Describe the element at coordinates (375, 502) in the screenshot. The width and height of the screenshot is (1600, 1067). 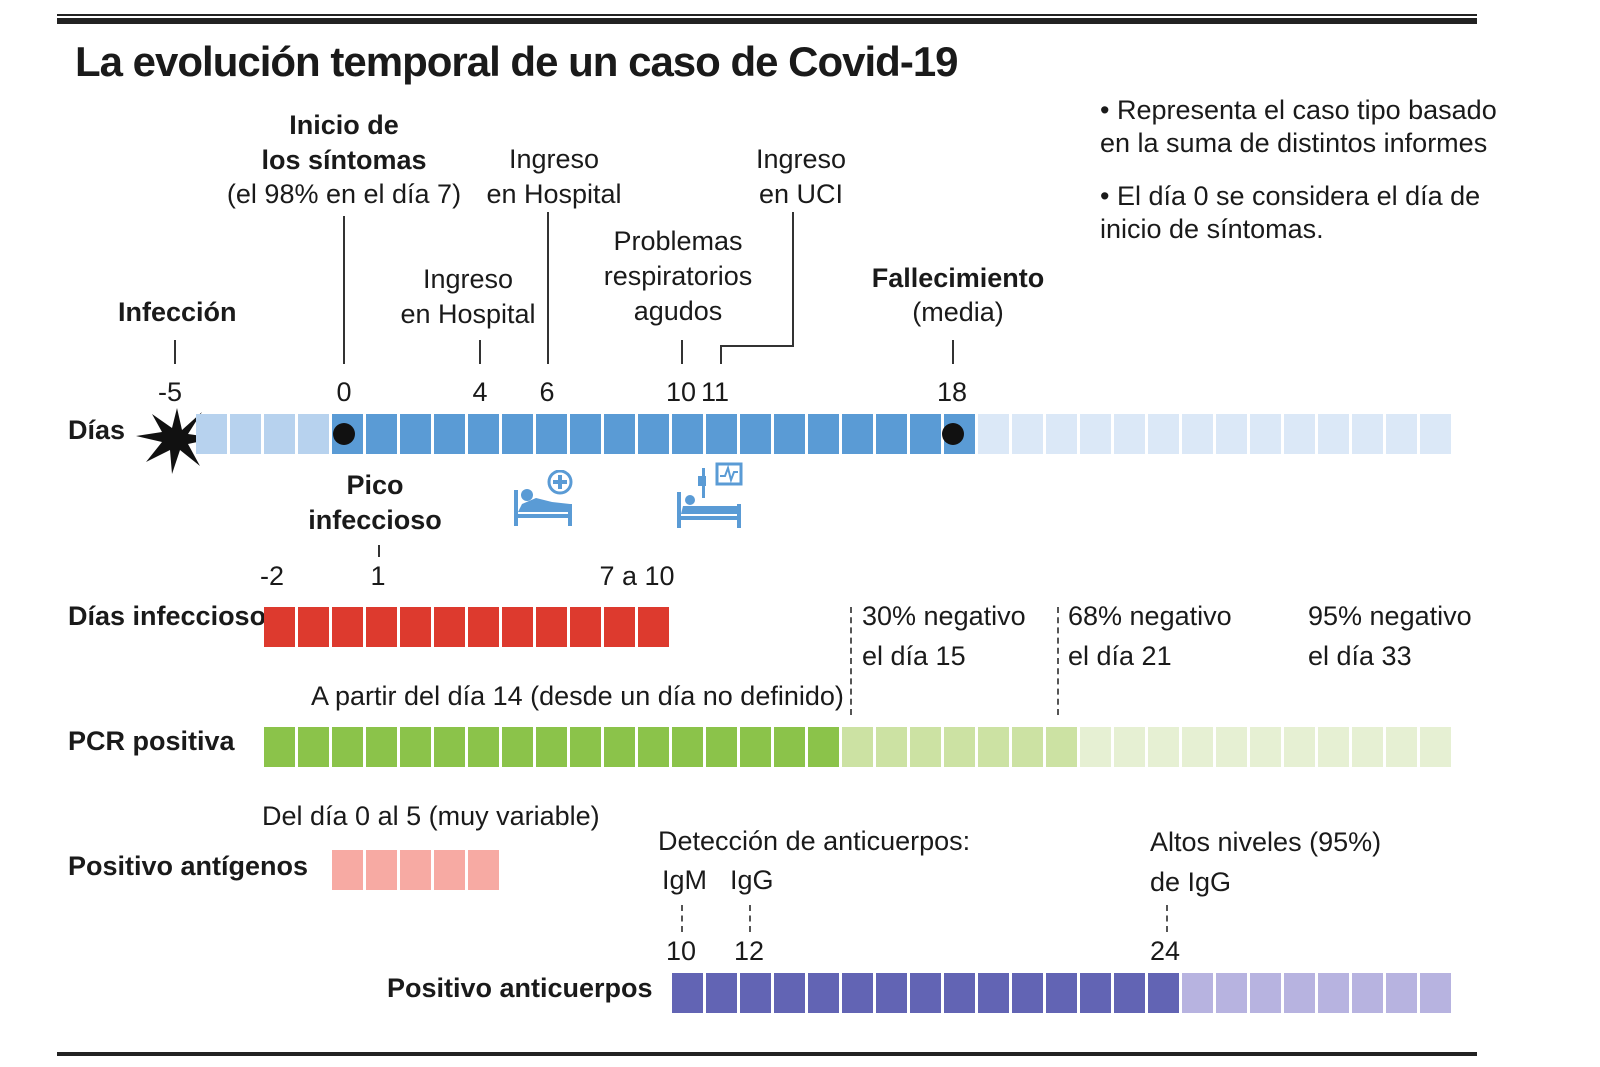
I see `label-pico-infeccioso: Pico infeccioso` at that location.